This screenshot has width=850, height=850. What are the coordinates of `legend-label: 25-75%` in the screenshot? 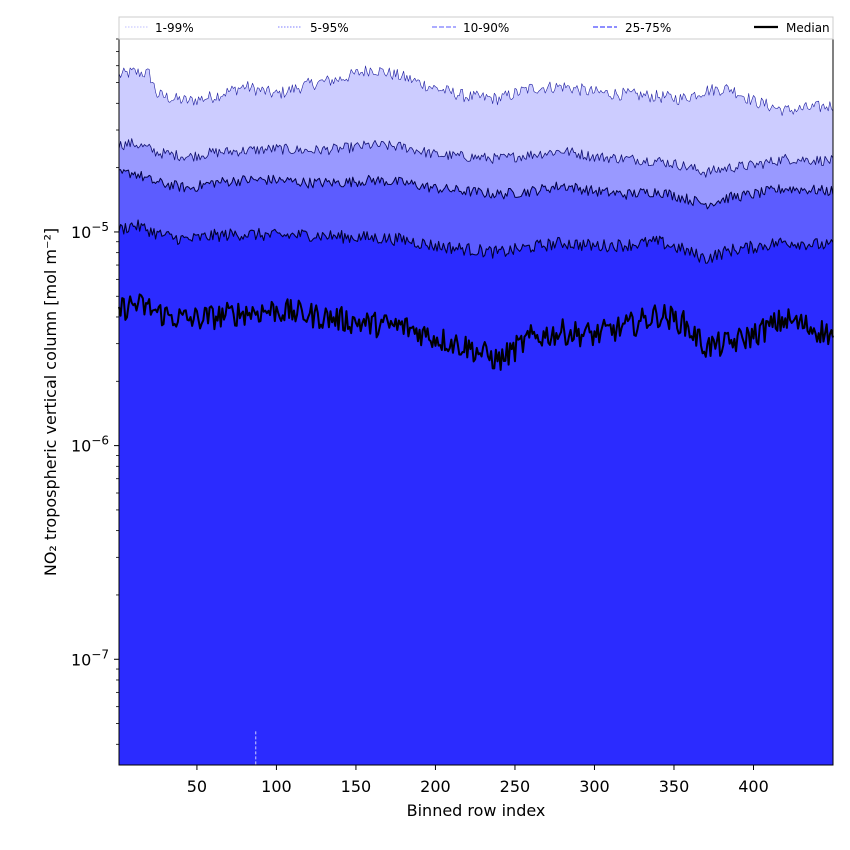 It's located at (648, 28).